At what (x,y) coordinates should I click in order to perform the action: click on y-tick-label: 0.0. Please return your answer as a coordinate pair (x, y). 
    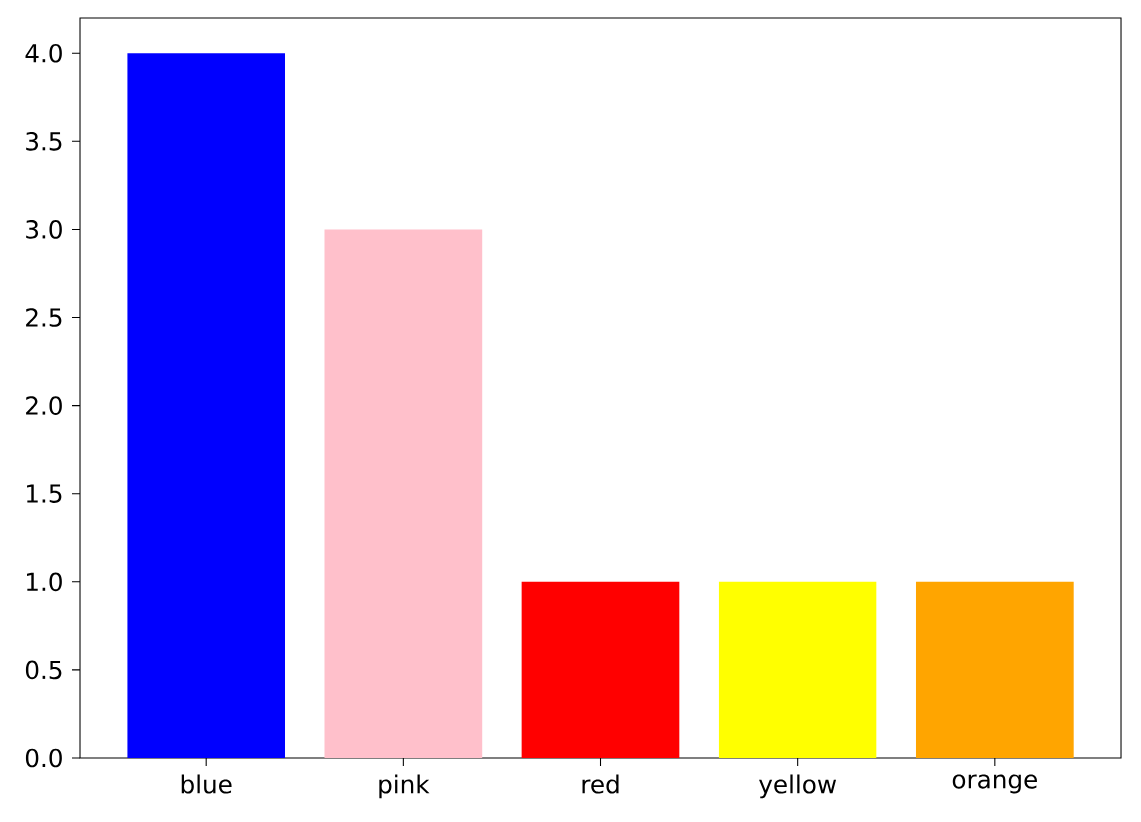
    Looking at the image, I should click on (43, 758).